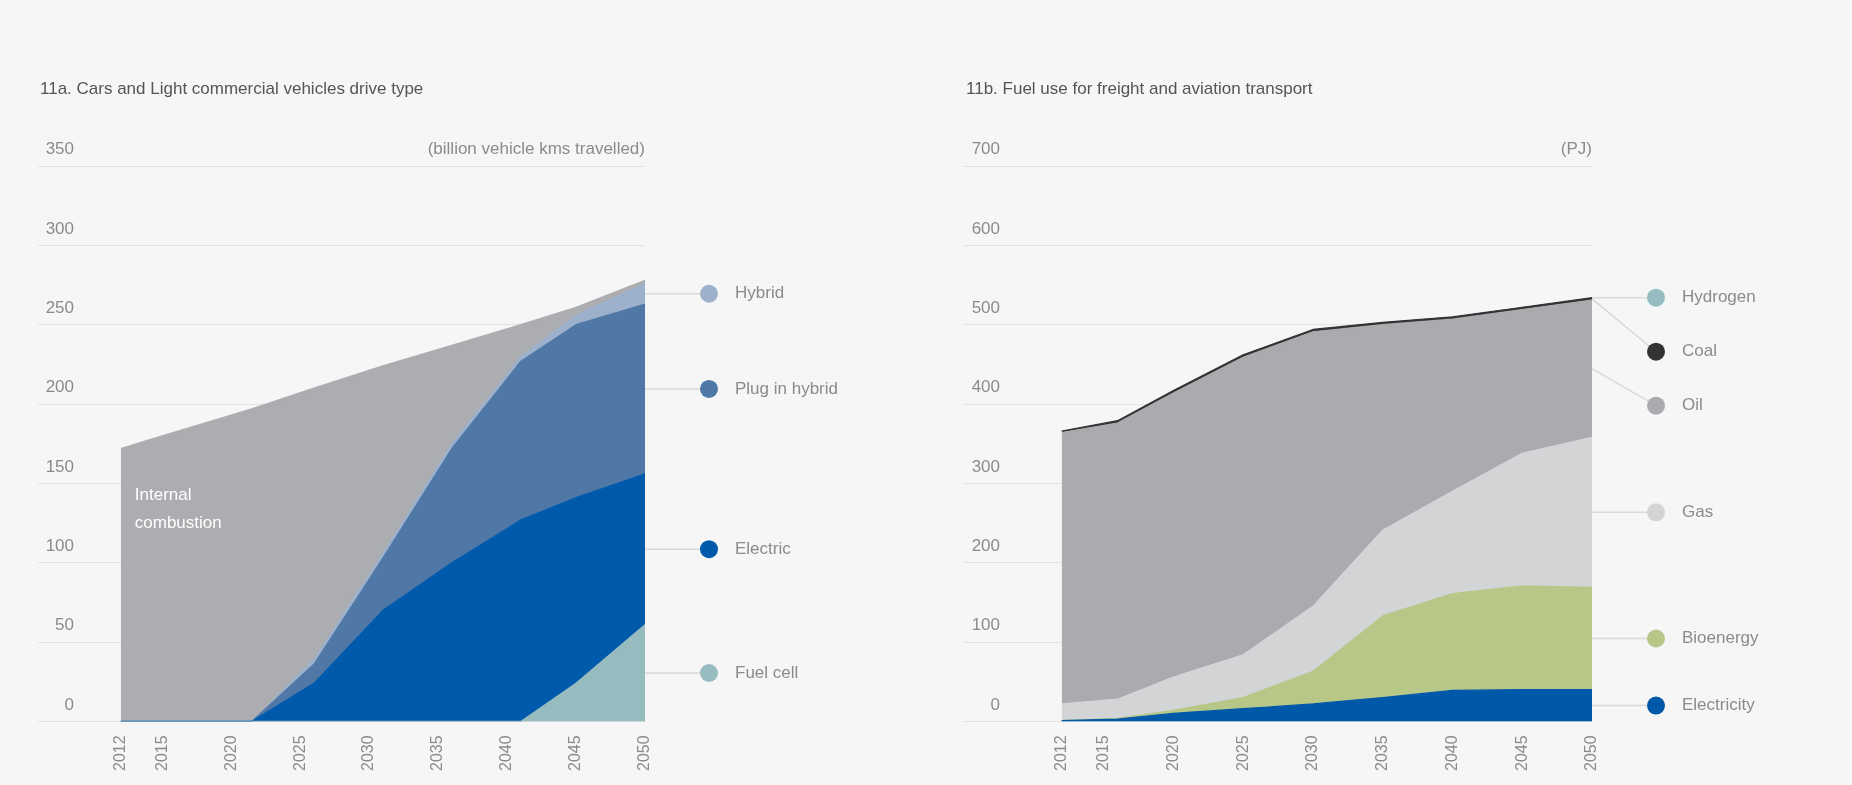 The width and height of the screenshot is (1852, 785). What do you see at coordinates (985, 228) in the screenshot?
I see `y-tick-label: 600` at bounding box center [985, 228].